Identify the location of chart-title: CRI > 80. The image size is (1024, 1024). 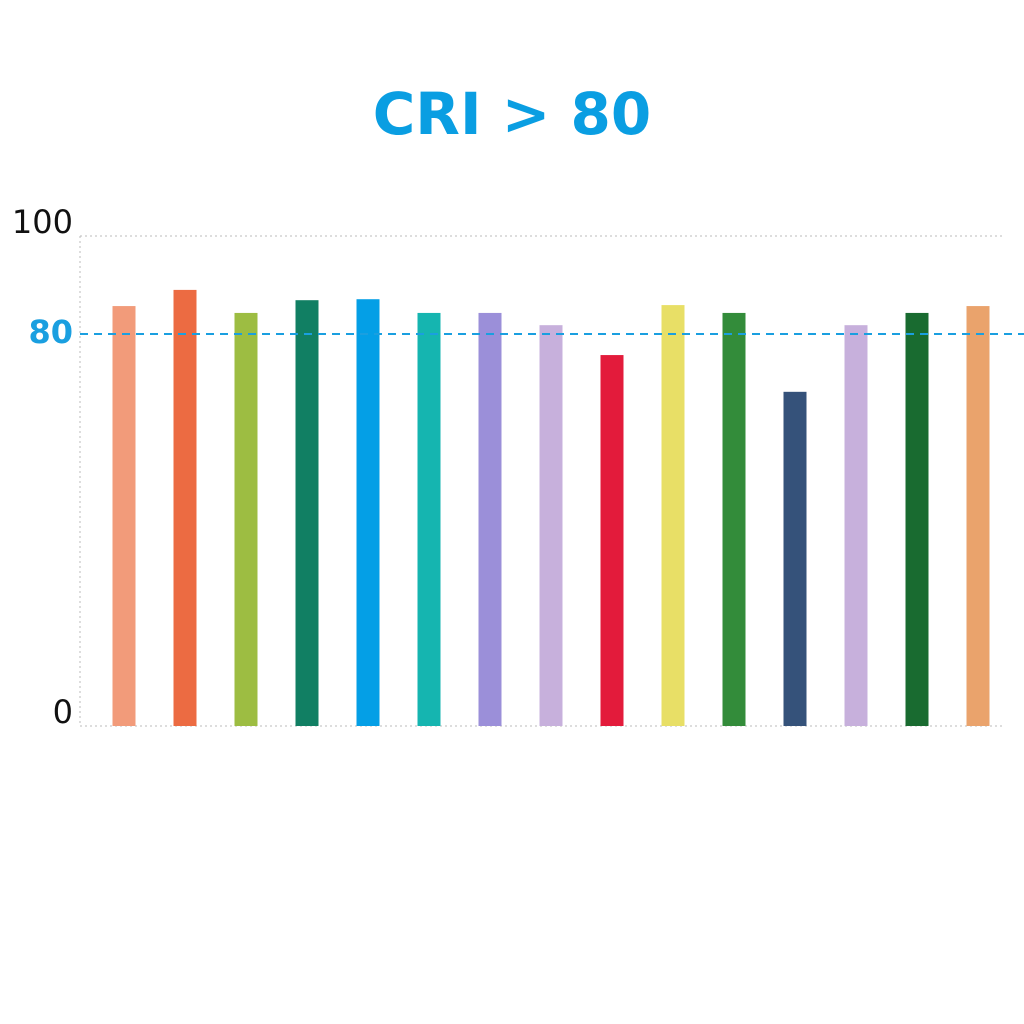
(512, 114).